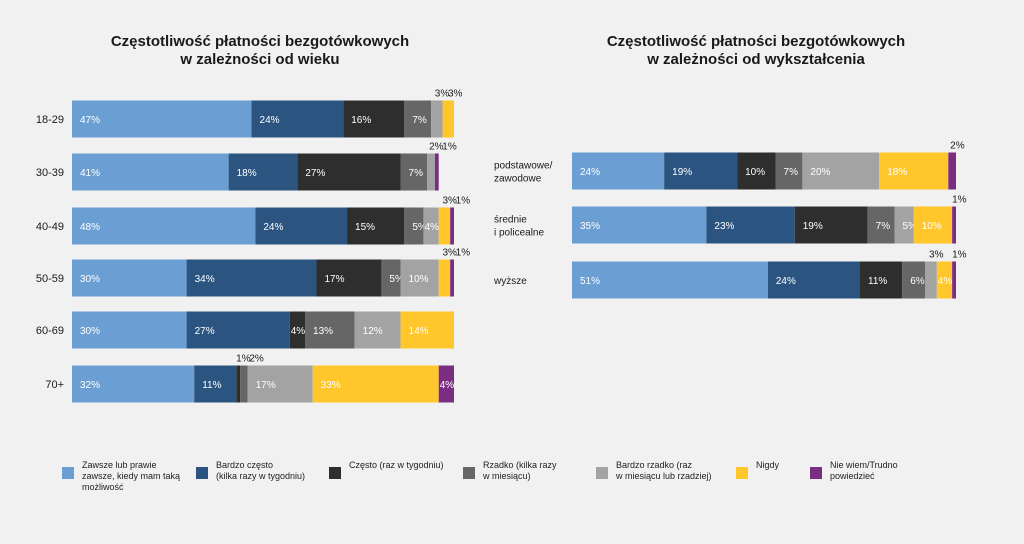  I want to click on category-label: średnie i policealne, so click(519, 227).